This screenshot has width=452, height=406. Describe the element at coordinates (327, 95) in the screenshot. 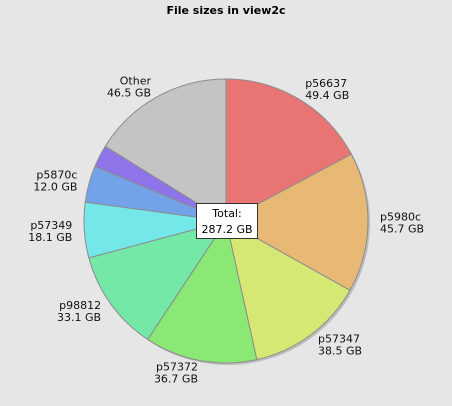

I see `slice-value: 49.4 GB` at that location.